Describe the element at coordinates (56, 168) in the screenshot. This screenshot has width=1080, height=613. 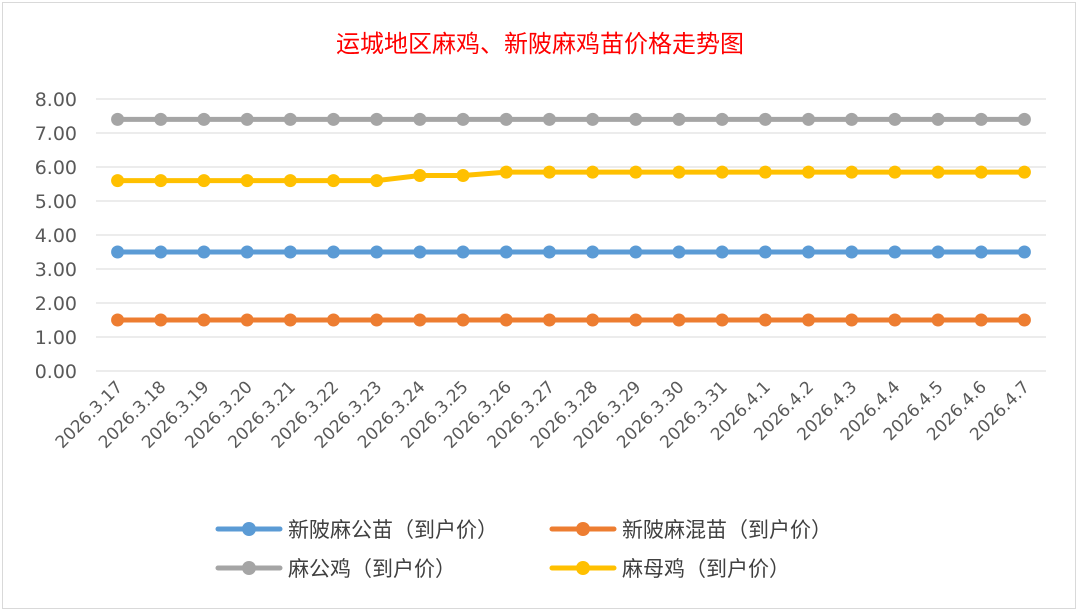
I see `y-tick-label: 6.00` at that location.